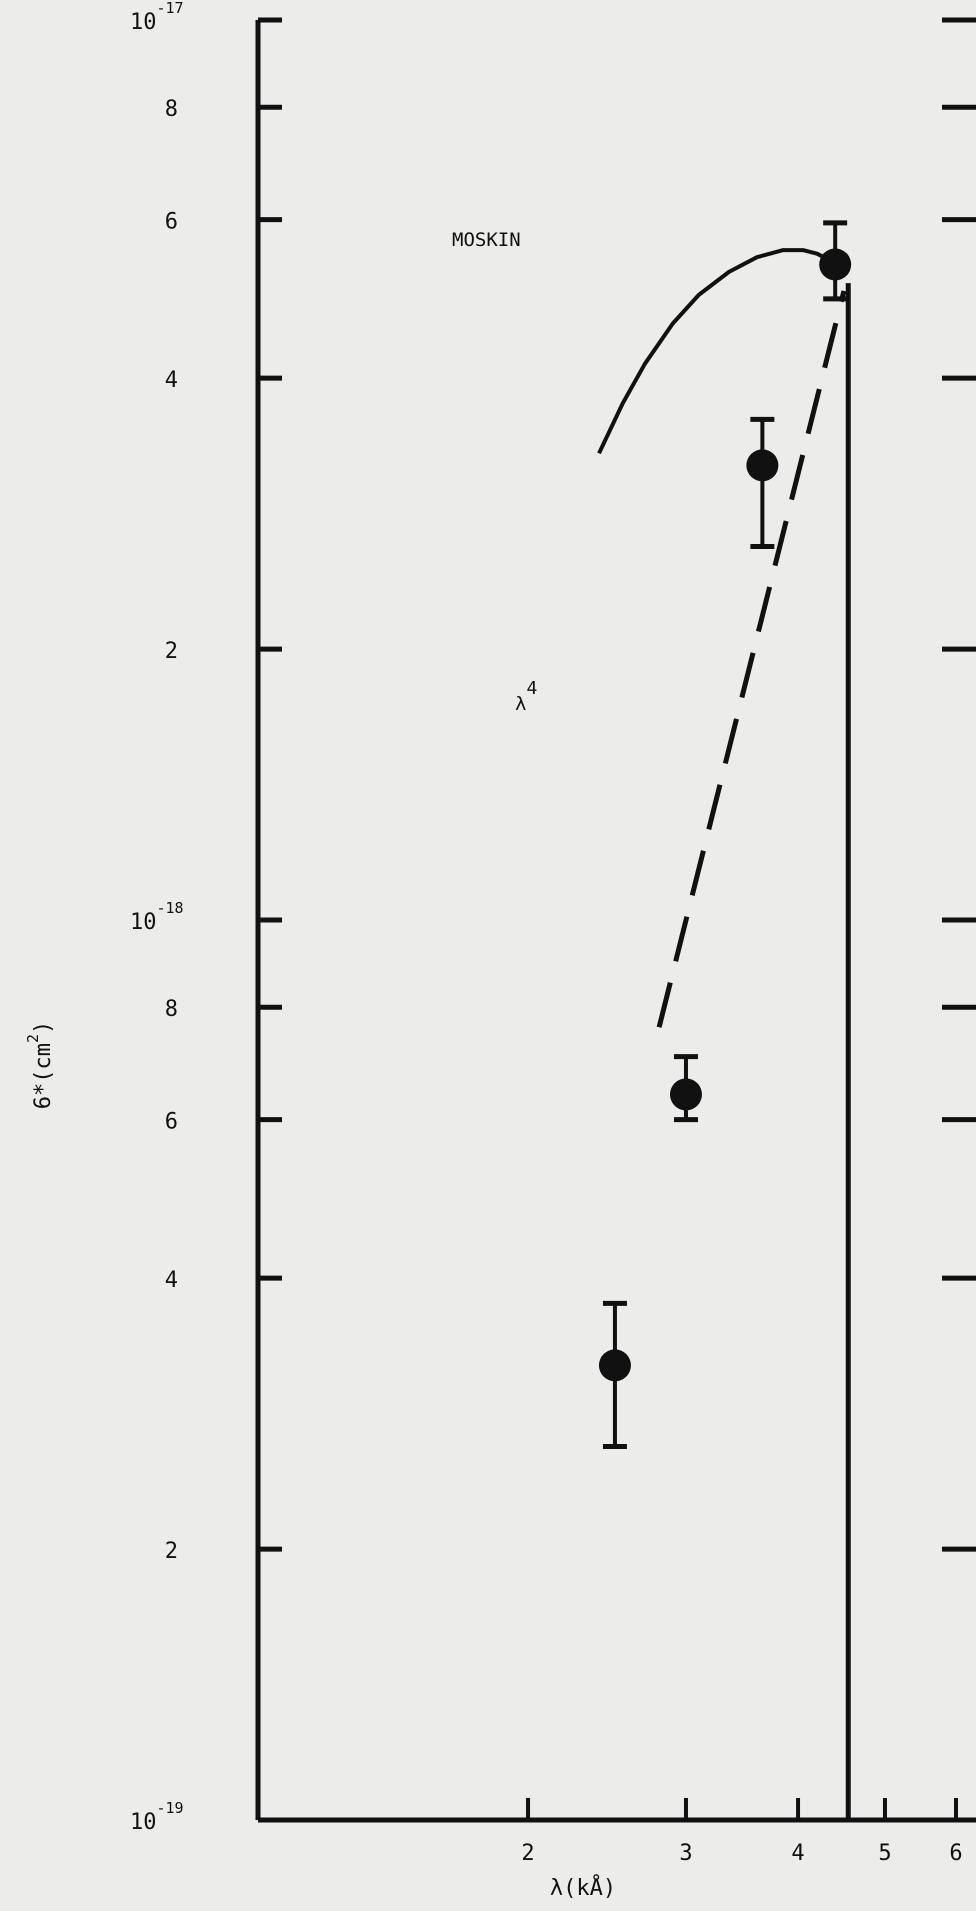 This screenshot has width=976, height=1911. Describe the element at coordinates (685, 1853) in the screenshot. I see `x-tick-label: 3` at that location.